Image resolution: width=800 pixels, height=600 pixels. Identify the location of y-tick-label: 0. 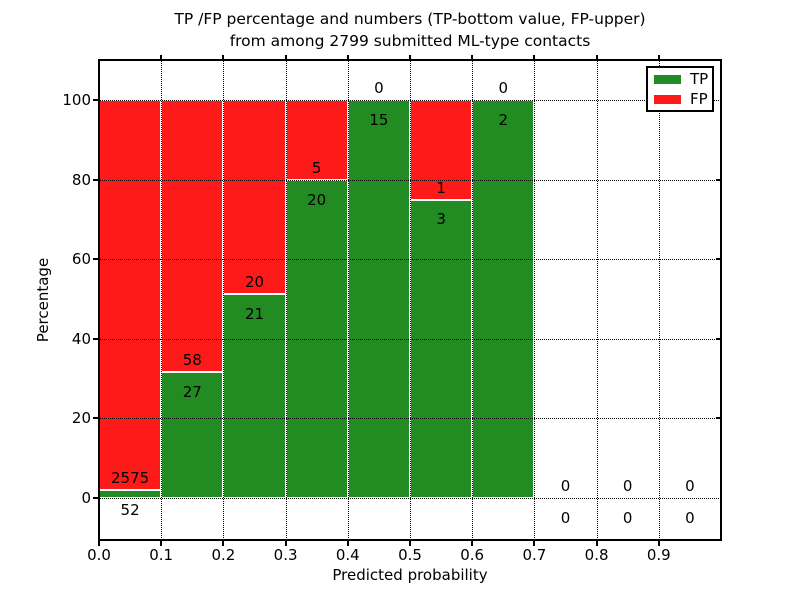
(86, 498).